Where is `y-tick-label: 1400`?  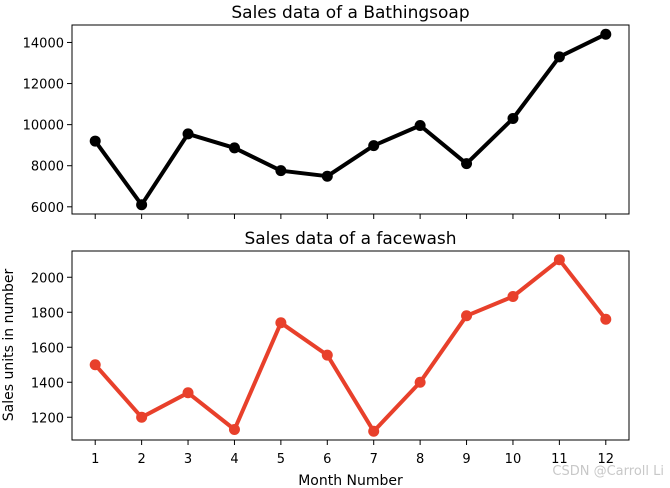 y-tick-label: 1400 is located at coordinates (47, 383).